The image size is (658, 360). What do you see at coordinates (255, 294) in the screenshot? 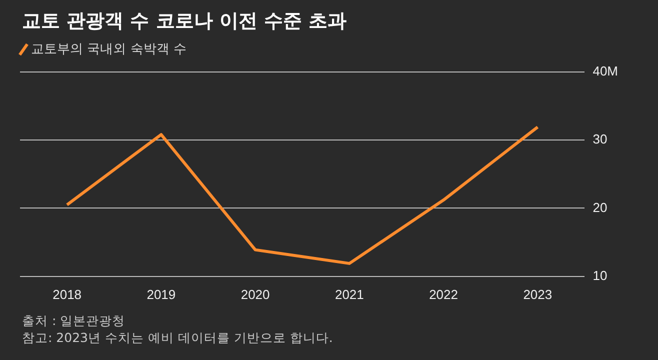
I see `x-tick-label: 2020` at bounding box center [255, 294].